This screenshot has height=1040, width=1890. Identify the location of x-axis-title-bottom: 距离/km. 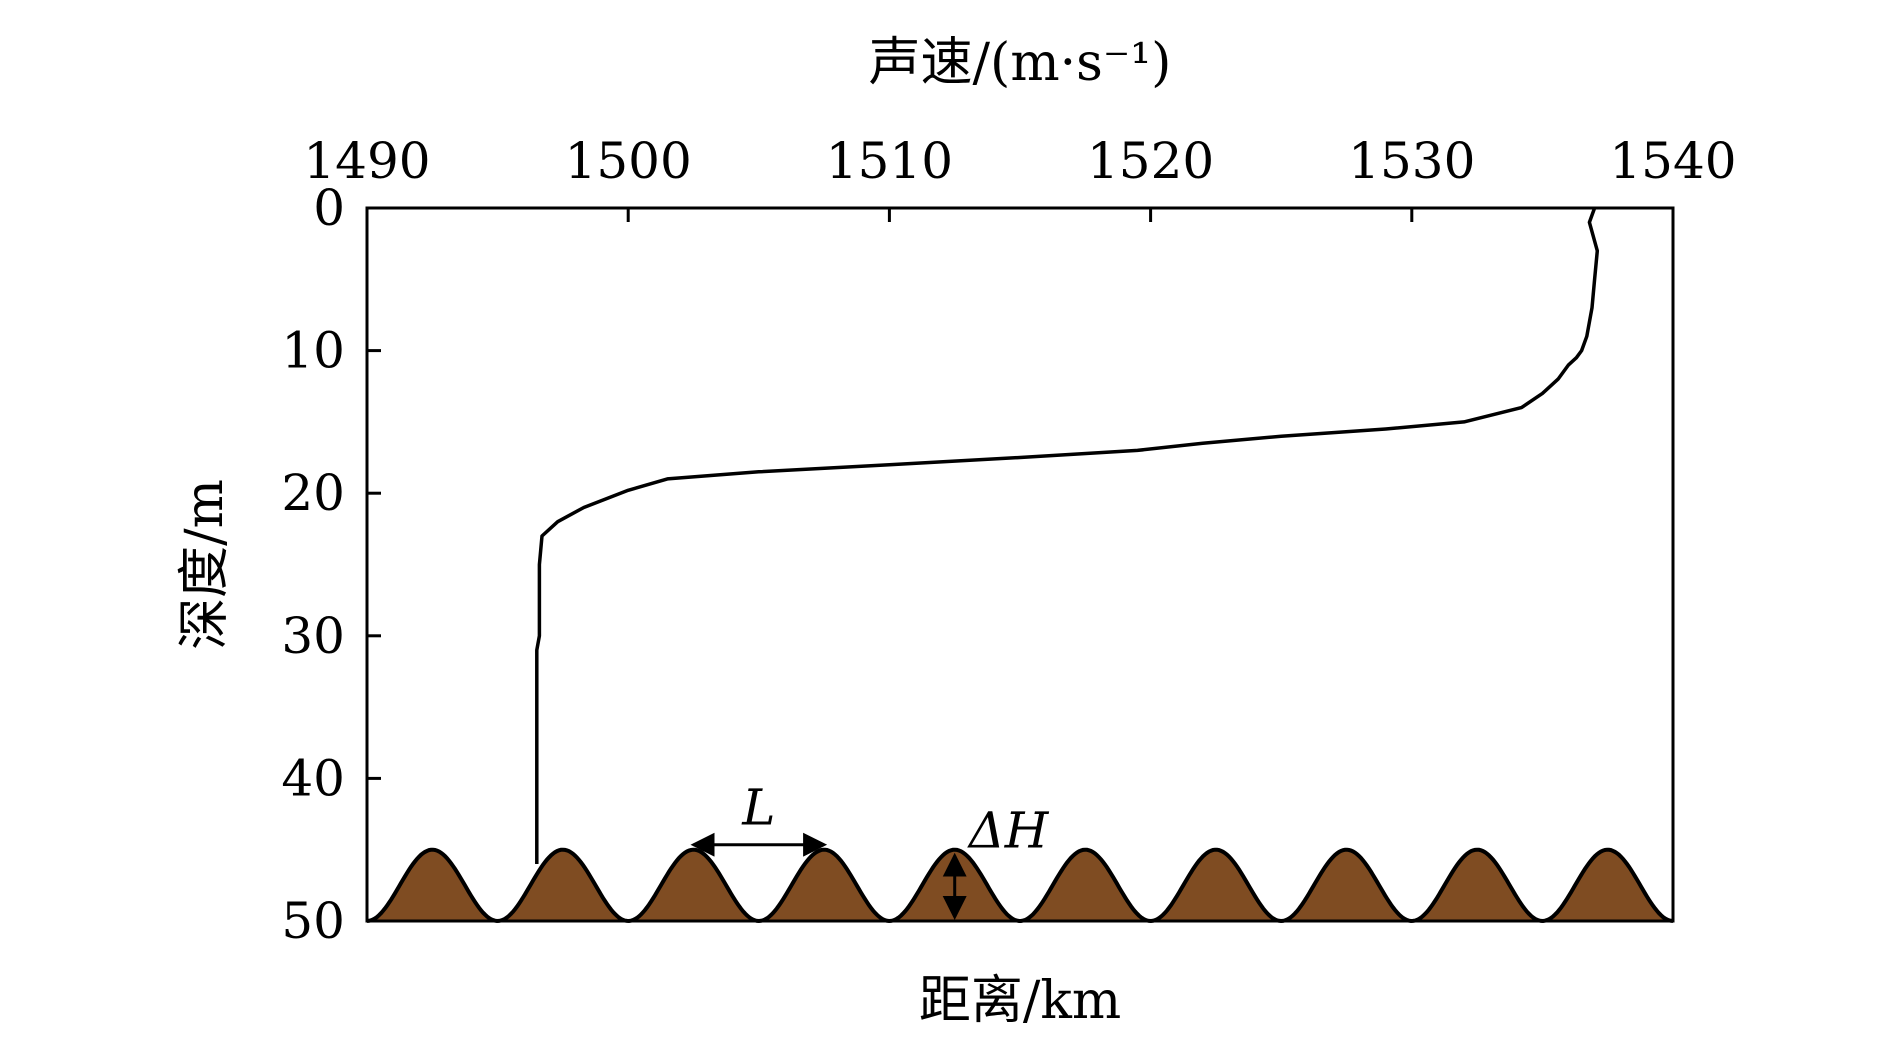
(1020, 1001).